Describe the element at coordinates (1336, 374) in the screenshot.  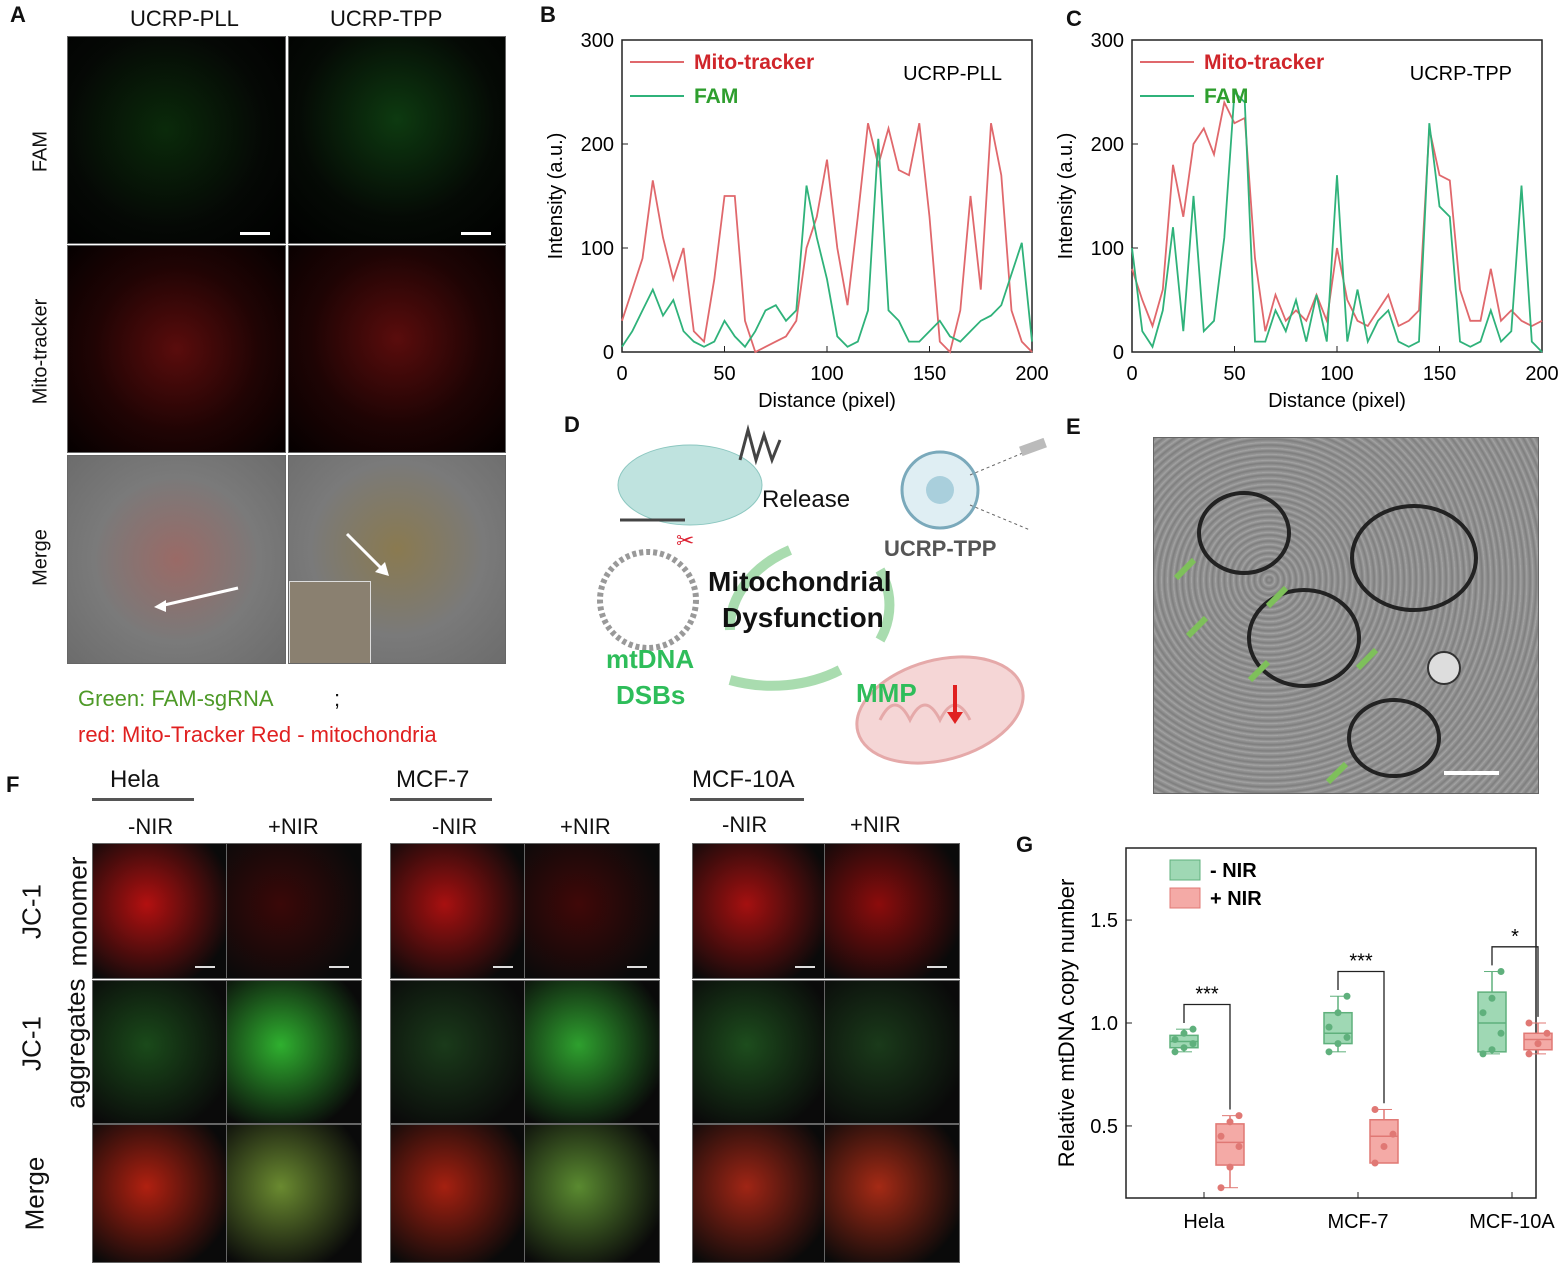
I see `x-tick-label: 100` at that location.